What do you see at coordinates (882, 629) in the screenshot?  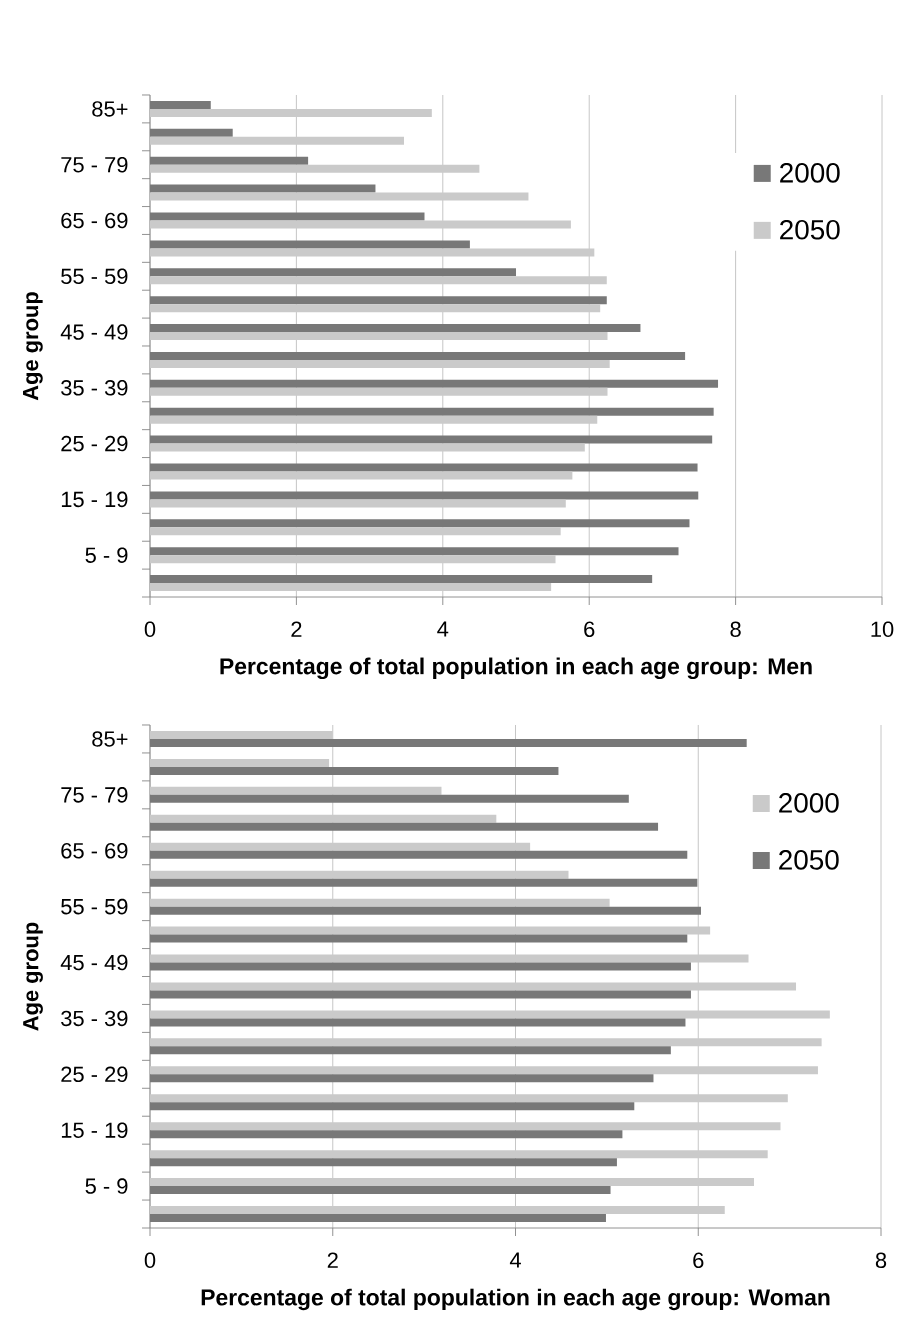 I see `x-tick-label: 10` at bounding box center [882, 629].